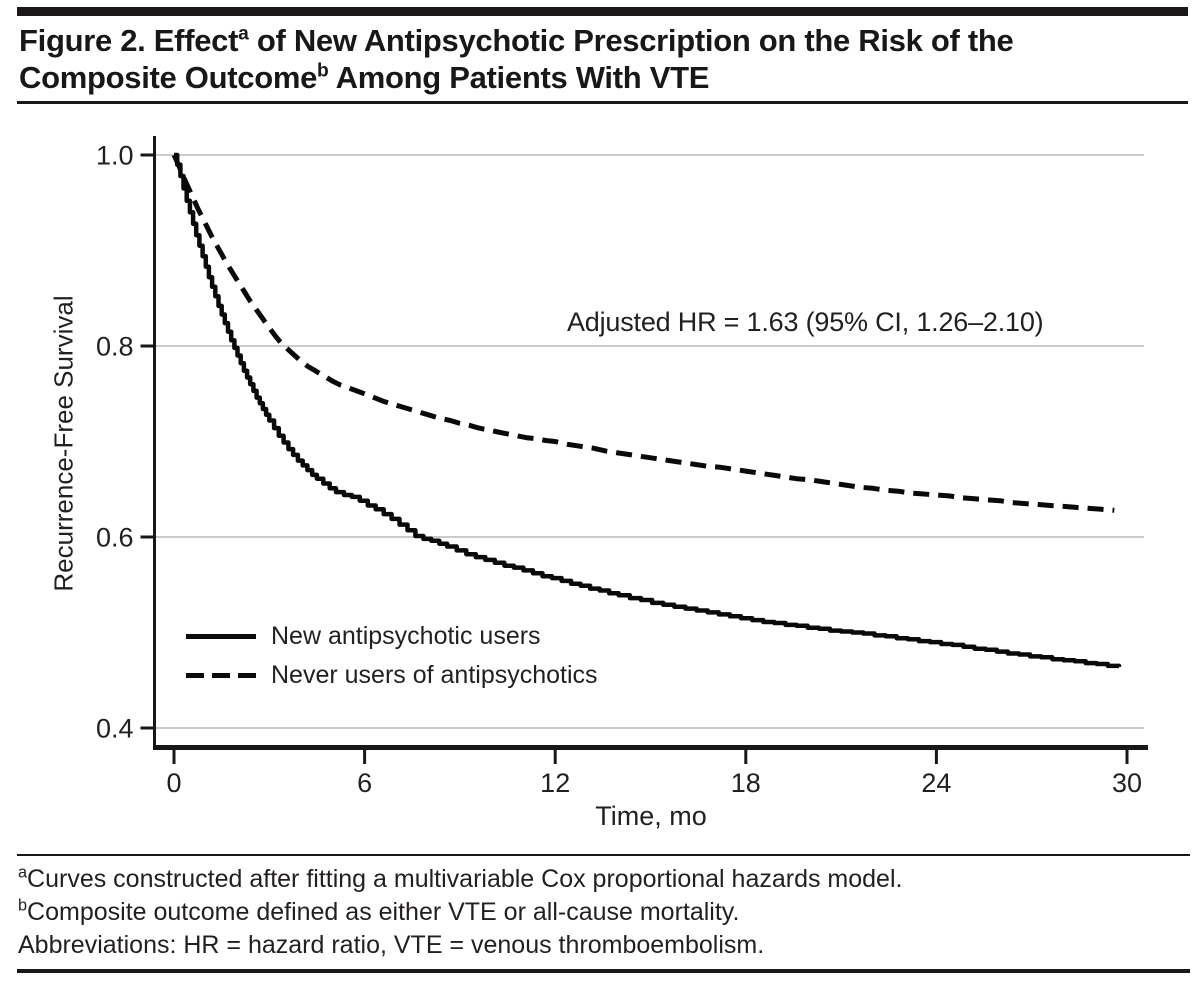 The image size is (1200, 982). I want to click on figure-top-bar, so click(602, 11).